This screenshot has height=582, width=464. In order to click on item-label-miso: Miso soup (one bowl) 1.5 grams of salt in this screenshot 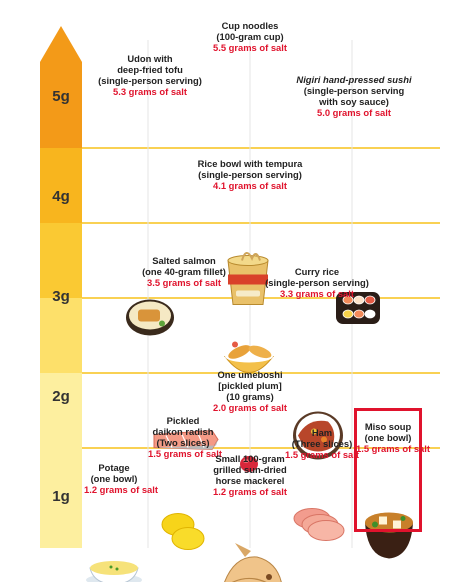, I will do `click(393, 437)`.